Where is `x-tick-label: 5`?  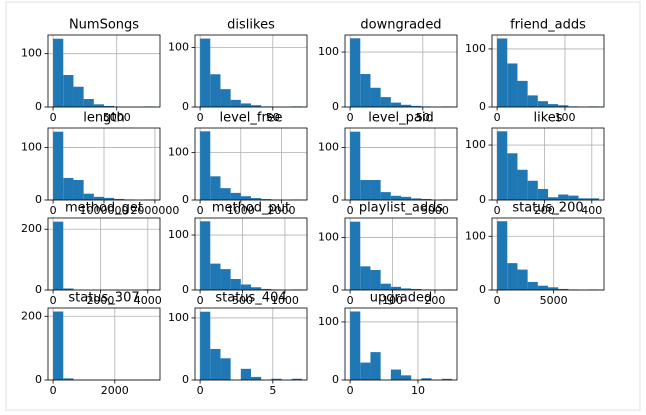 x-tick-label: 5 is located at coordinates (272, 390).